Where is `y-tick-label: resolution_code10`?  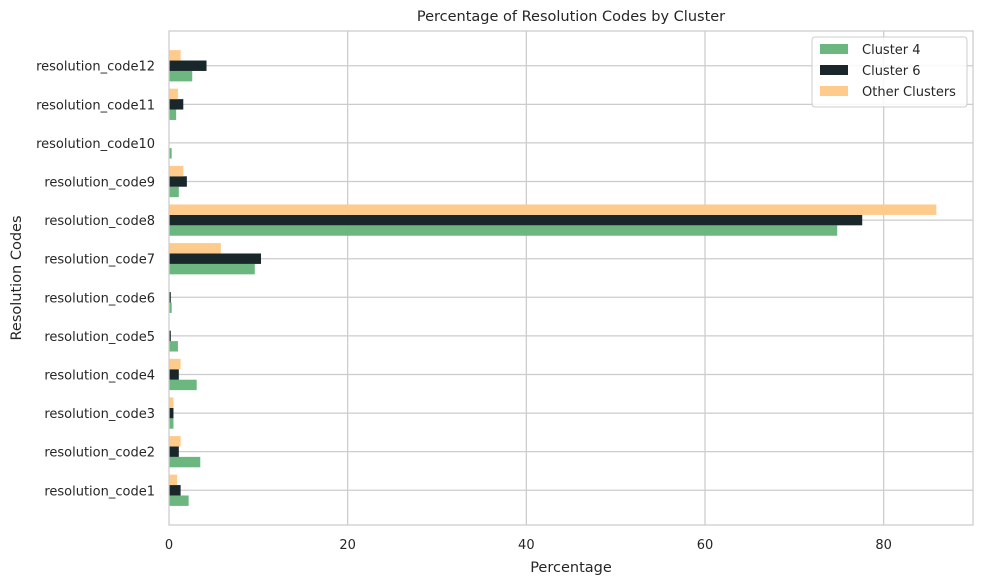 y-tick-label: resolution_code10 is located at coordinates (95, 144).